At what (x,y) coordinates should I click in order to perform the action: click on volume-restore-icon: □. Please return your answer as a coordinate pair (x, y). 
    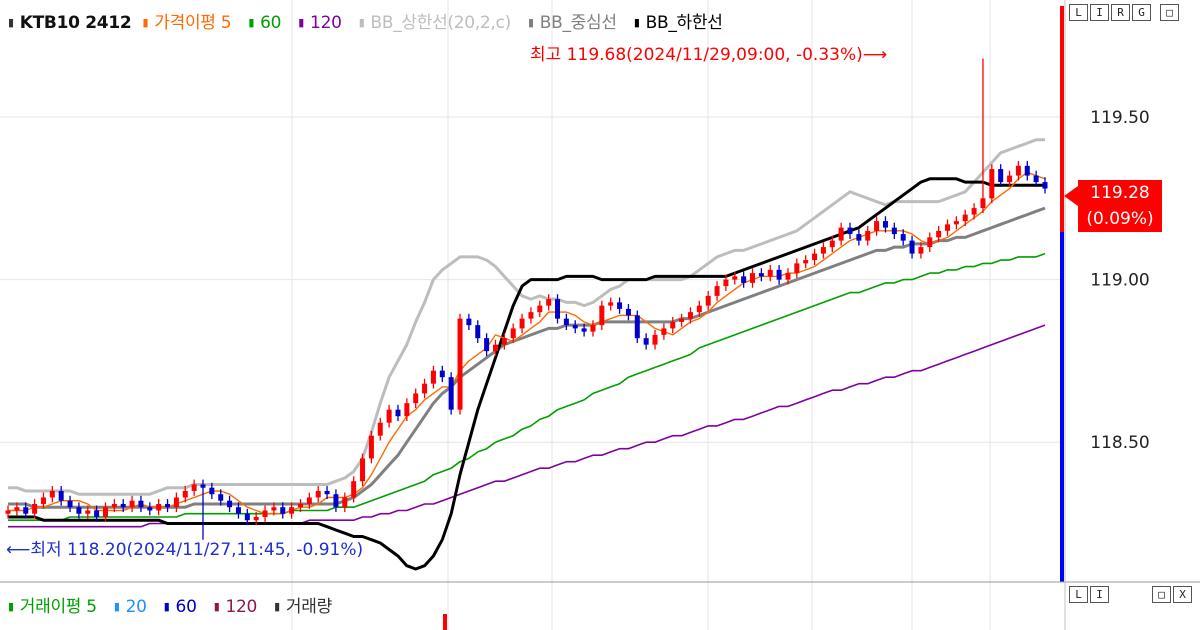
    Looking at the image, I should click on (1161, 594).